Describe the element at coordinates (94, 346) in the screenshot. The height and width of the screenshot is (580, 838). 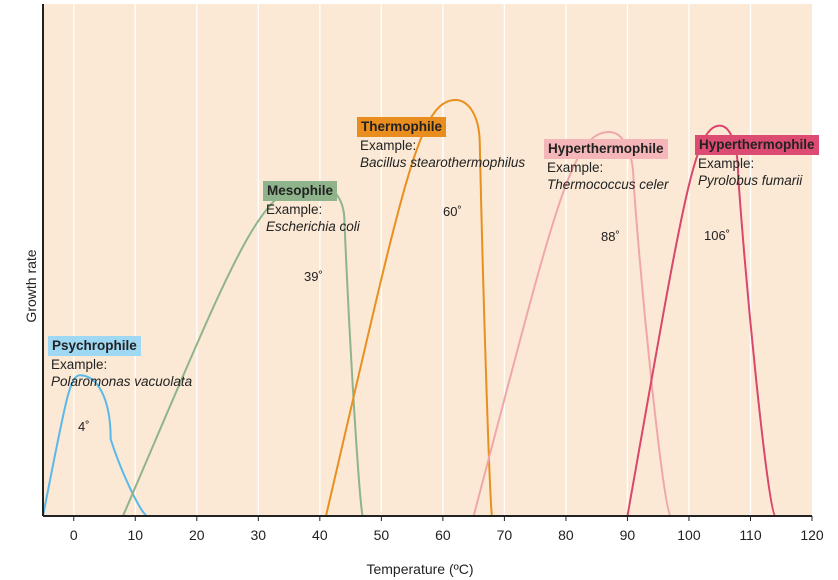
I see `tag-psychrophile: Psychrophile` at that location.